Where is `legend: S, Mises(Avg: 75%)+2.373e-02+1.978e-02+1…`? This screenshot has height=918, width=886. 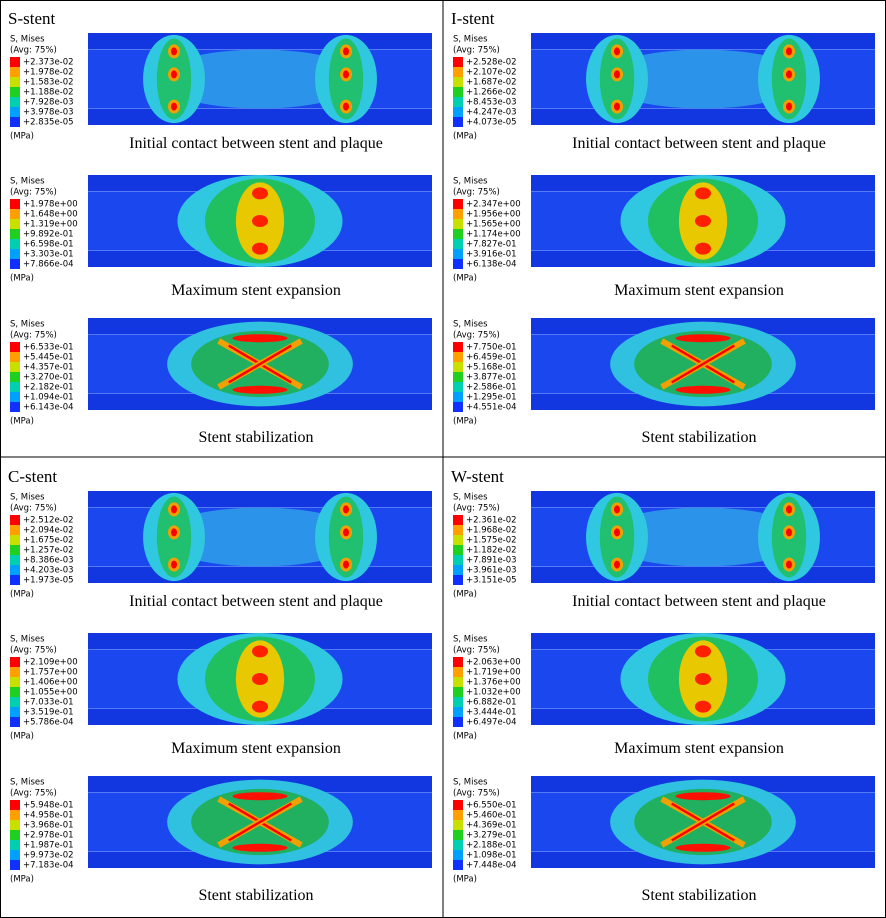 legend: S, Mises(Avg: 75%)+2.373e-02+1.978e-02+1… is located at coordinates (42, 88).